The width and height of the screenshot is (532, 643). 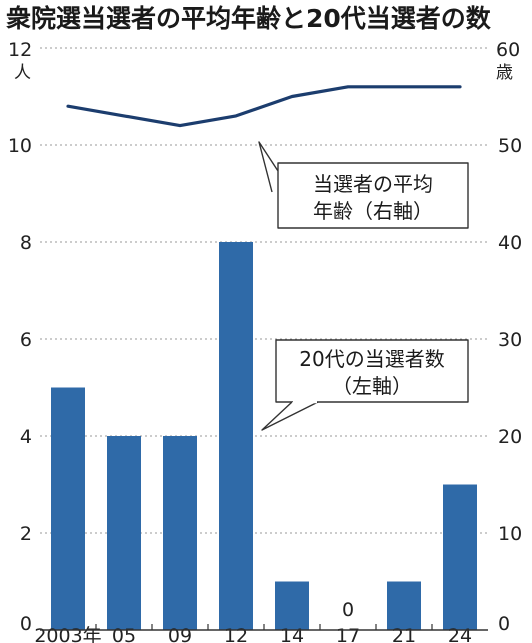 I want to click on line-path, so click(x=264, y=106).